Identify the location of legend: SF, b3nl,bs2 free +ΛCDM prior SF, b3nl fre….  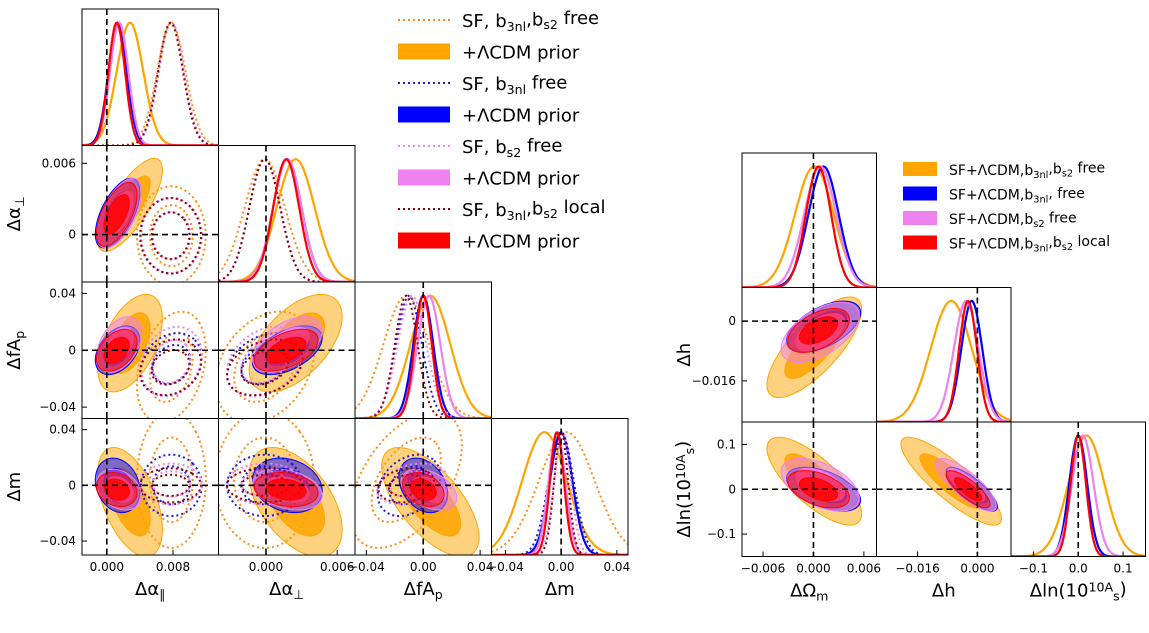
(502, 130).